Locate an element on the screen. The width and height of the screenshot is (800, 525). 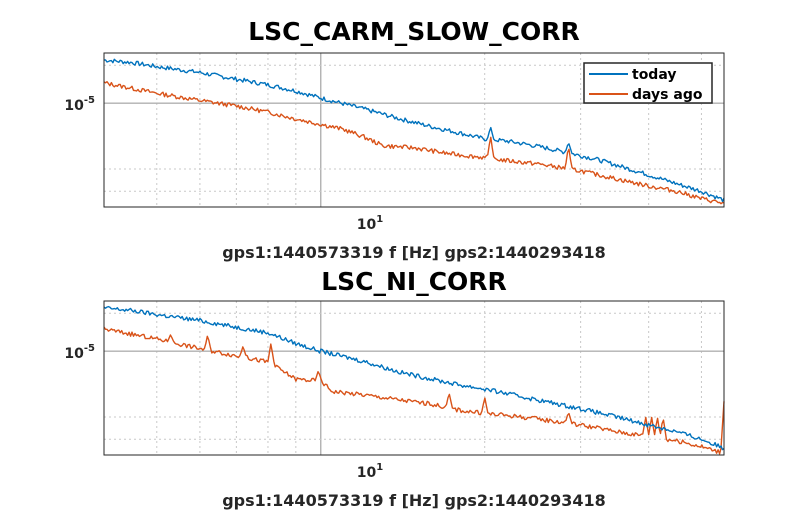
legend-box is located at coordinates (648, 83).